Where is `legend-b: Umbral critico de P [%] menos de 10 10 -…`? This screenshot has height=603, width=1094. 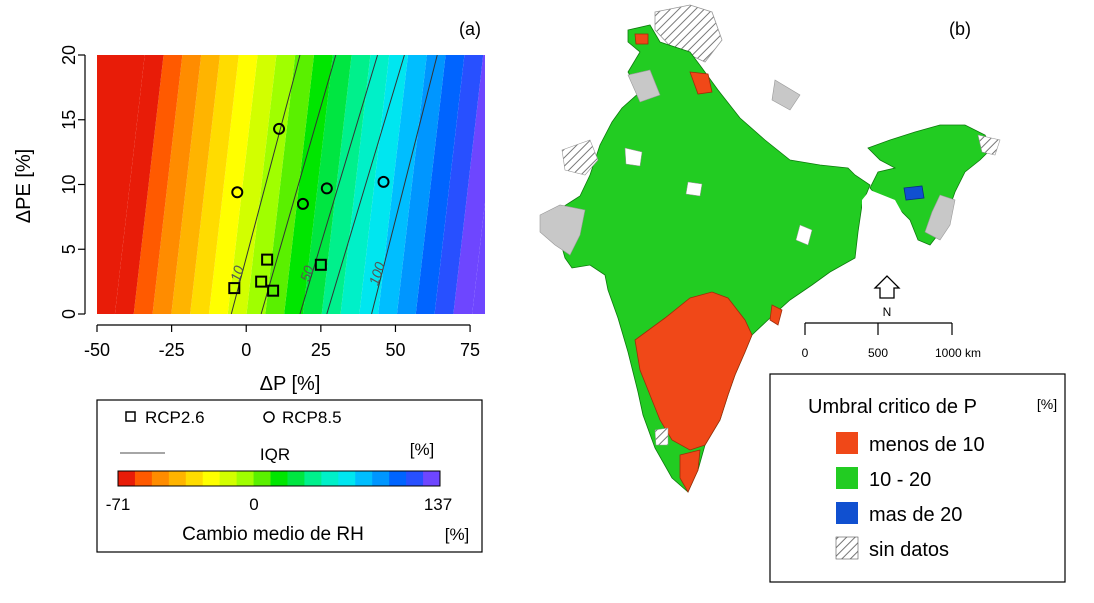
legend-b: Umbral critico de P [%] menos de 10 10 -… is located at coordinates (917, 478).